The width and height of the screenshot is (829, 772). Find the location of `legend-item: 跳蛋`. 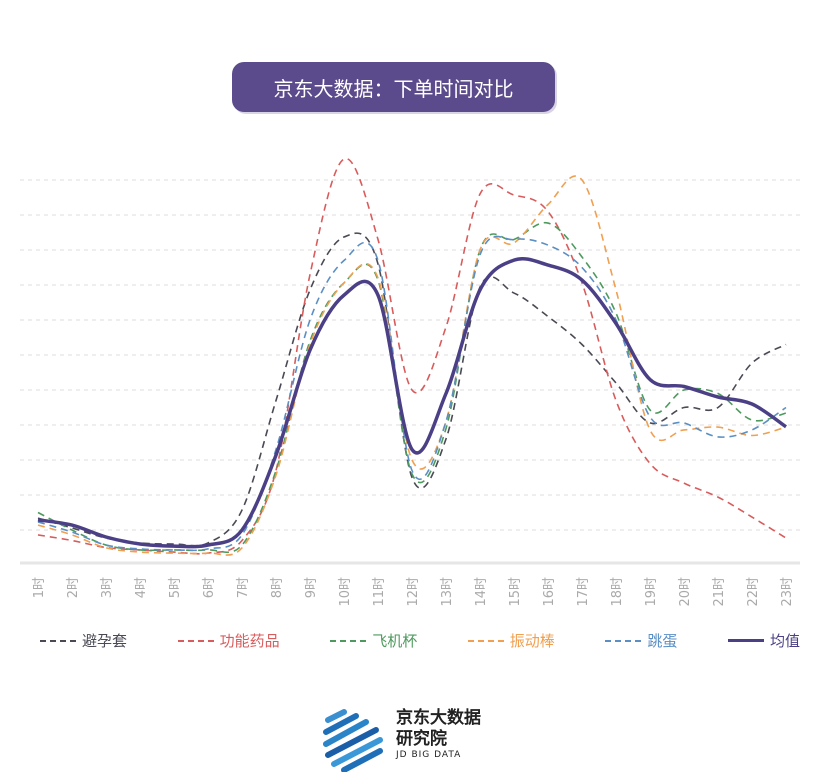

legend-item: 跳蛋 is located at coordinates (641, 640).